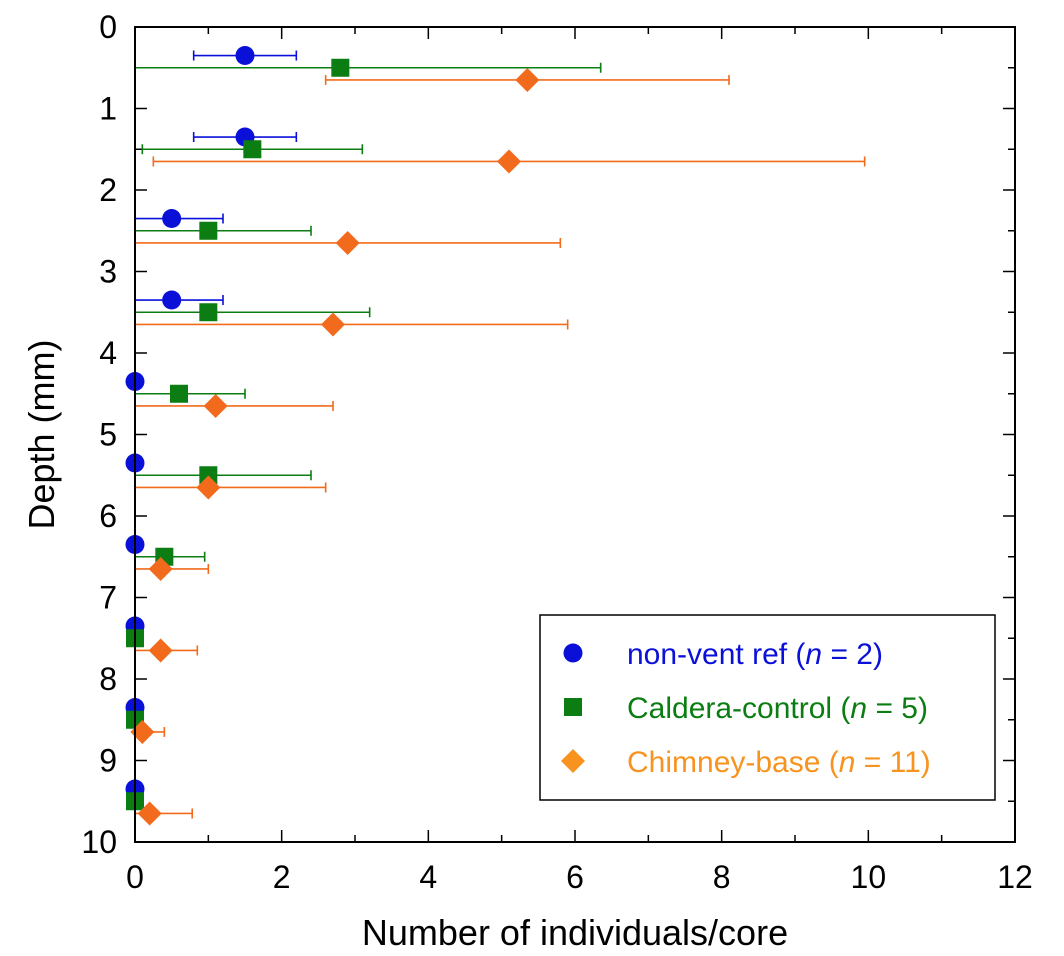 The width and height of the screenshot is (1064, 956). I want to click on legend-item-caldera-control: Caldera-control (n = 5), so click(746, 708).